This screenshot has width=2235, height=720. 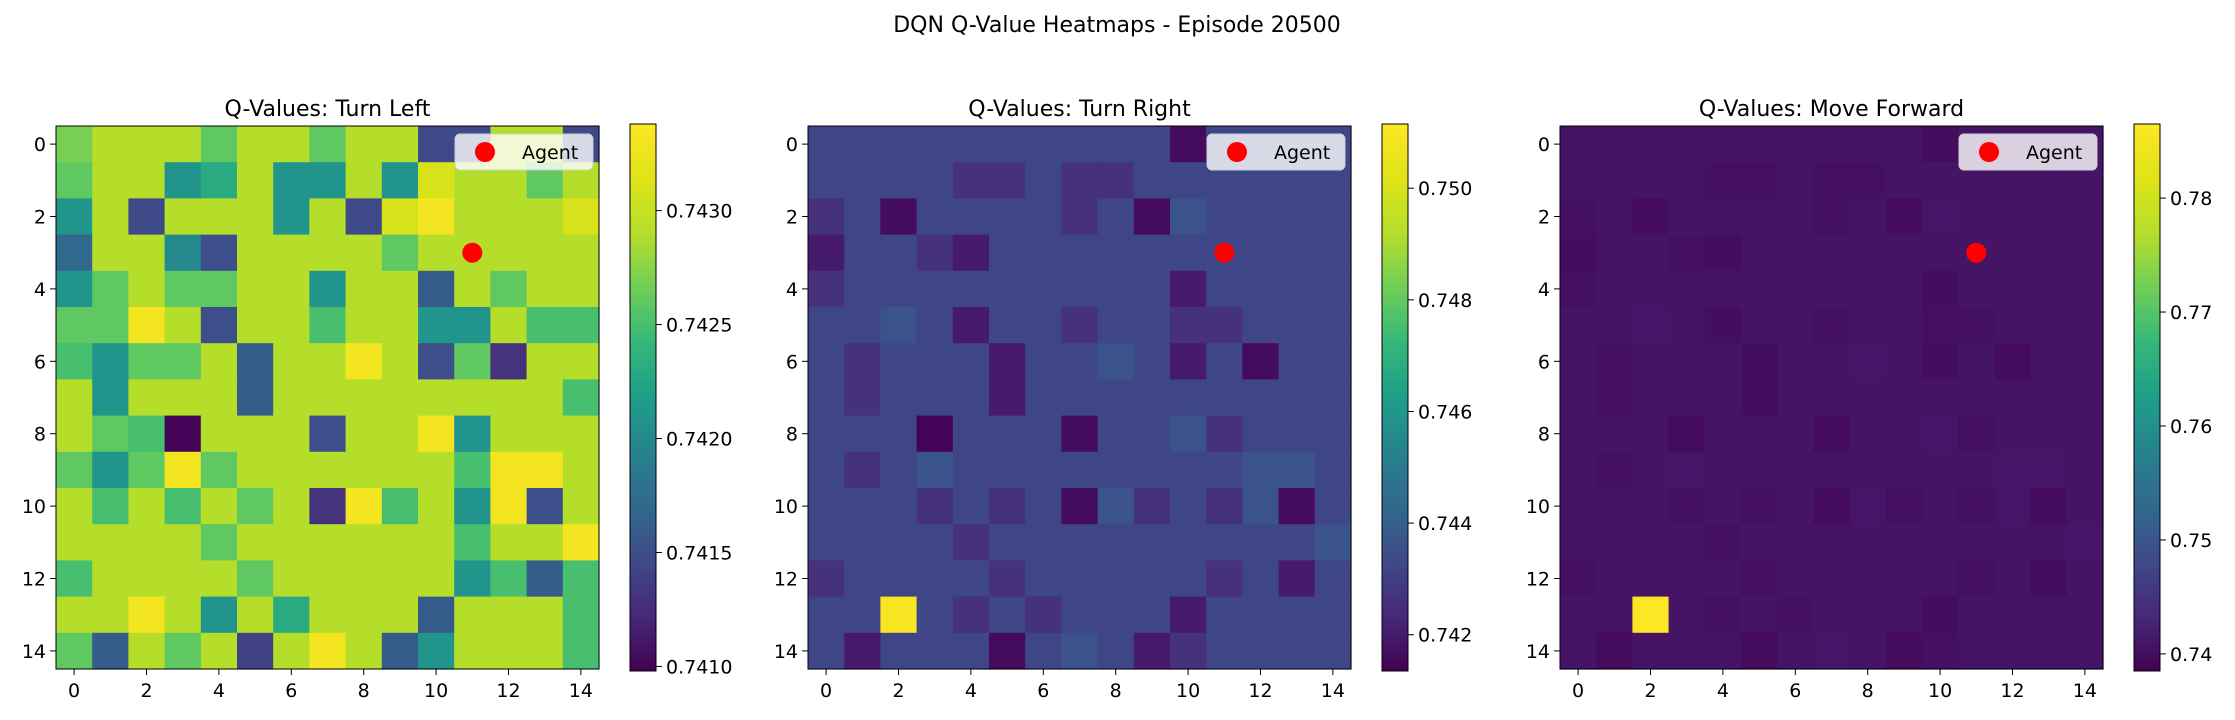 I want to click on colorbar: 0.74 0.75 0.76 0.77 0.78, so click(x=2172, y=397).